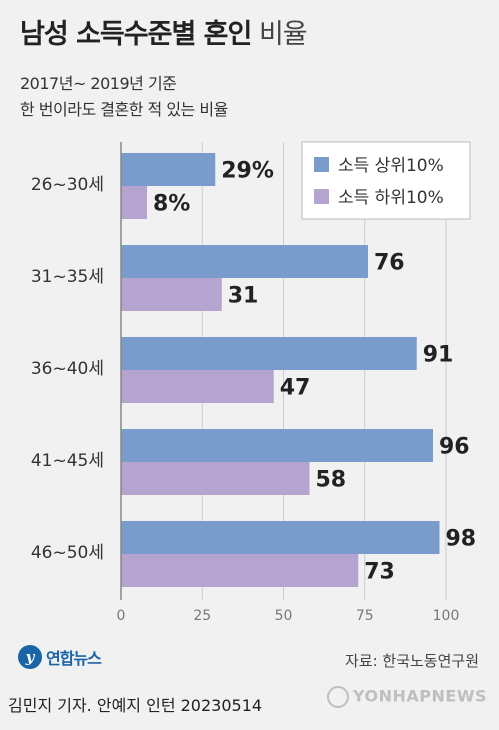 The height and width of the screenshot is (730, 499). I want to click on x-tick-label: 100, so click(446, 616).